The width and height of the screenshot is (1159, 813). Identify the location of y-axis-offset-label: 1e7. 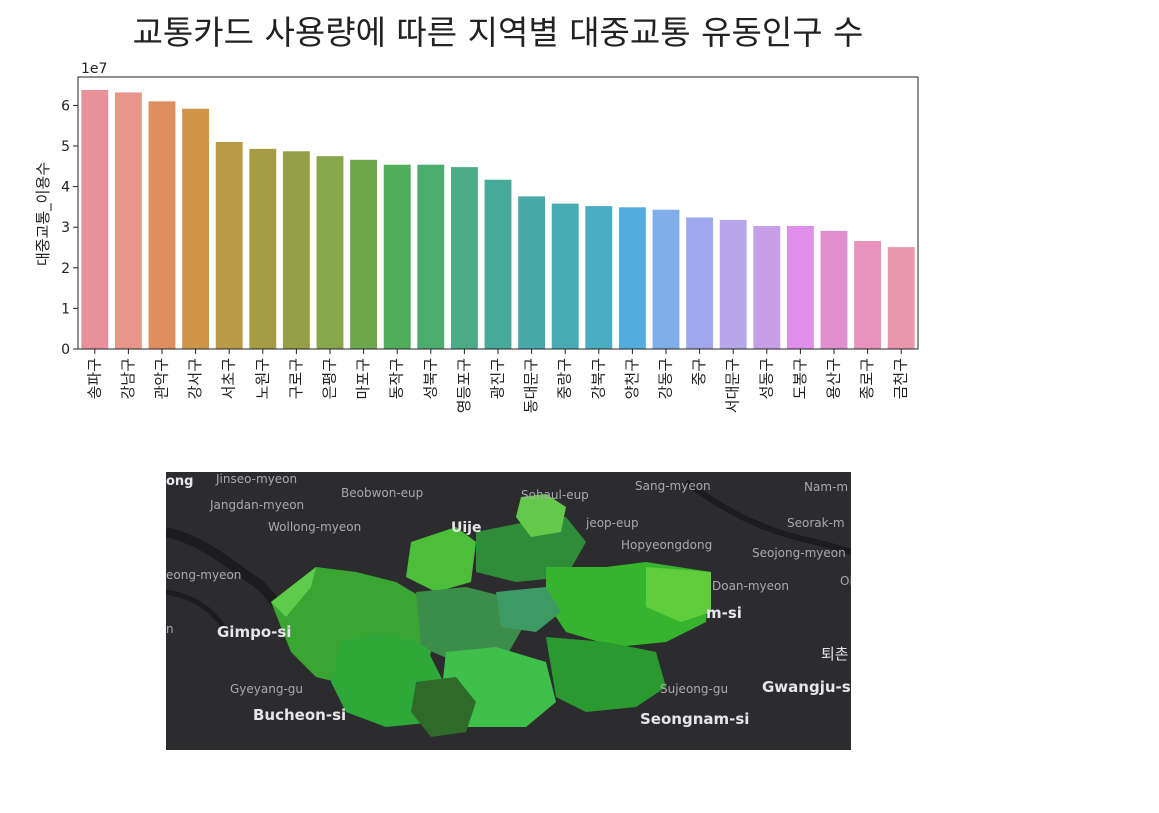
(94, 69).